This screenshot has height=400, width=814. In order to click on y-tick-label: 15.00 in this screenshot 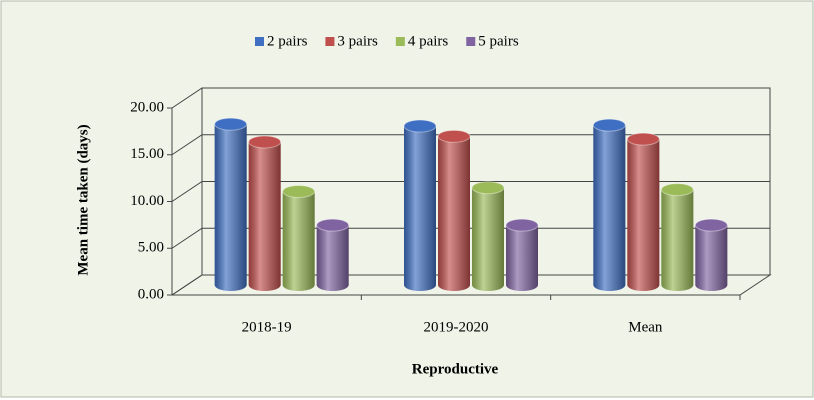, I will do `click(147, 154)`.